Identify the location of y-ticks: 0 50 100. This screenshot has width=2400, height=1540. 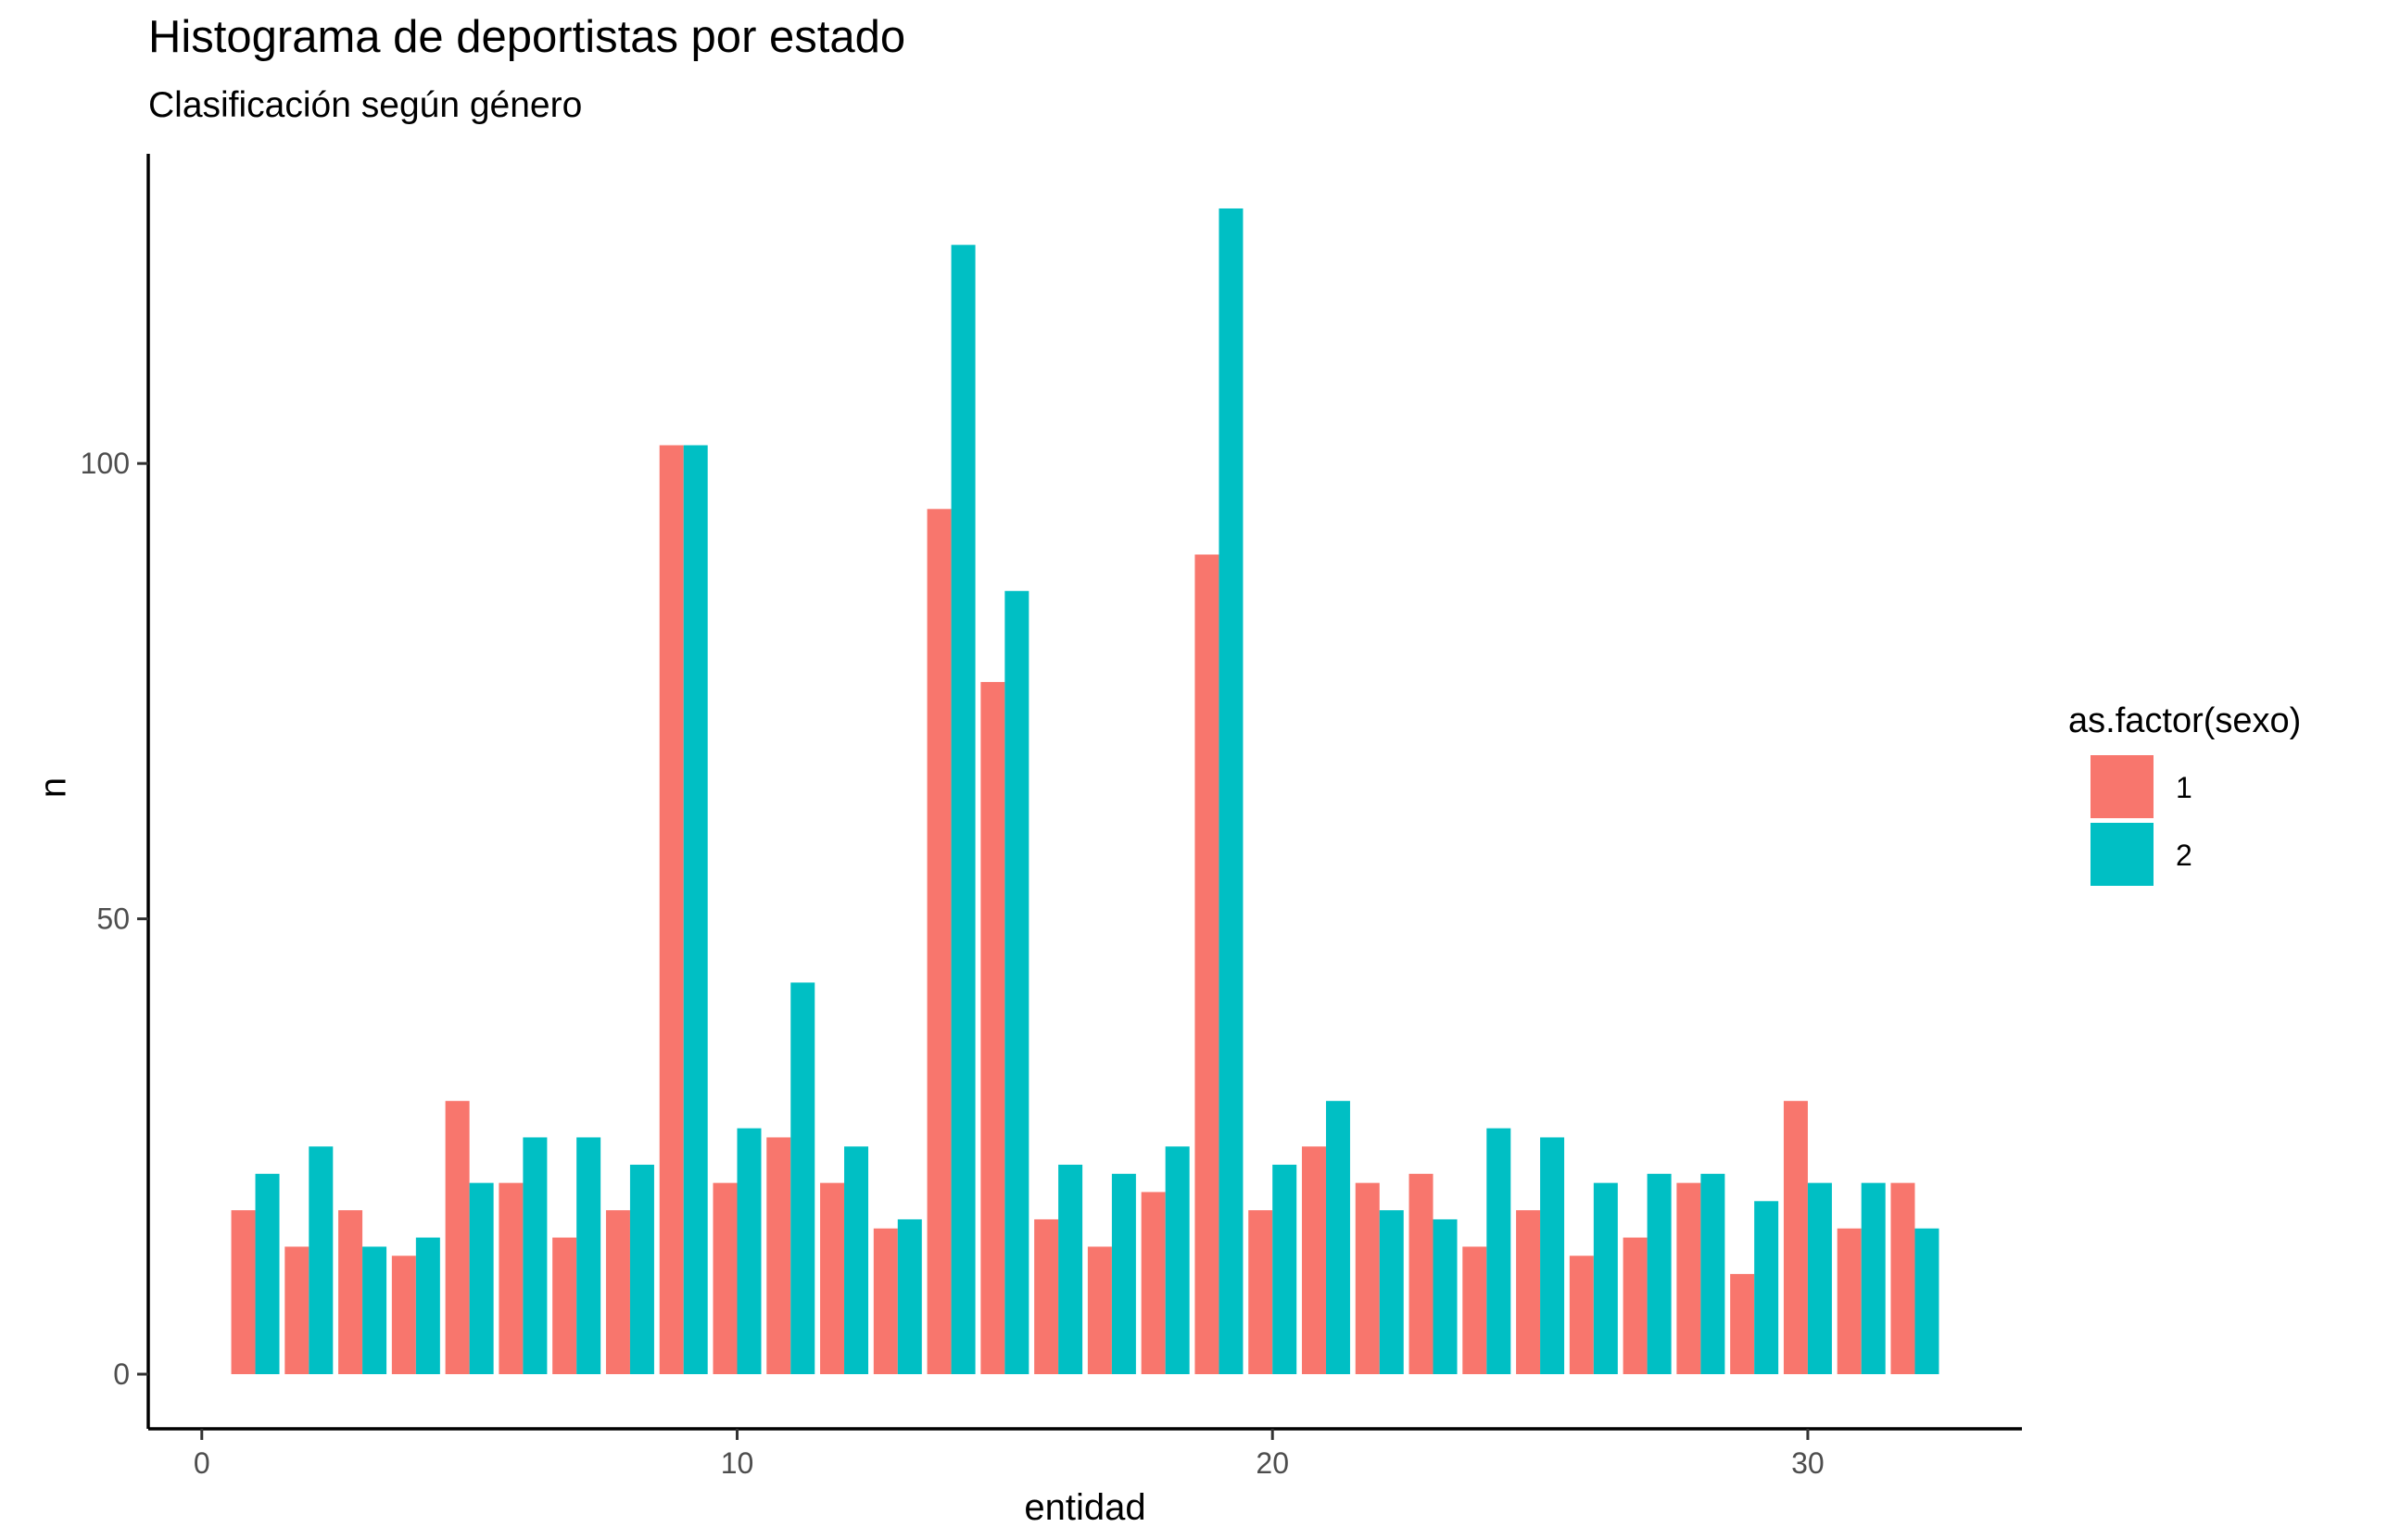
(114, 919).